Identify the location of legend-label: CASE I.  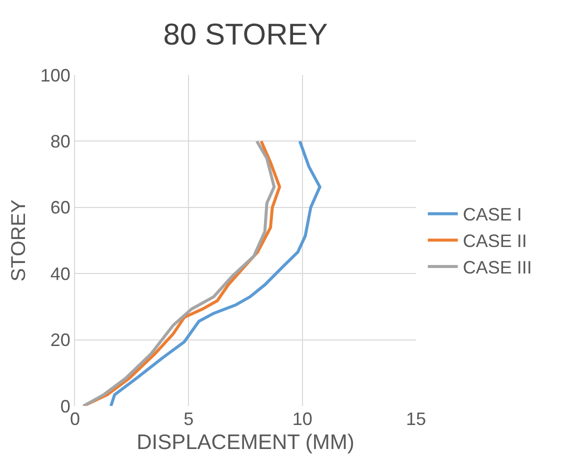
(492, 214).